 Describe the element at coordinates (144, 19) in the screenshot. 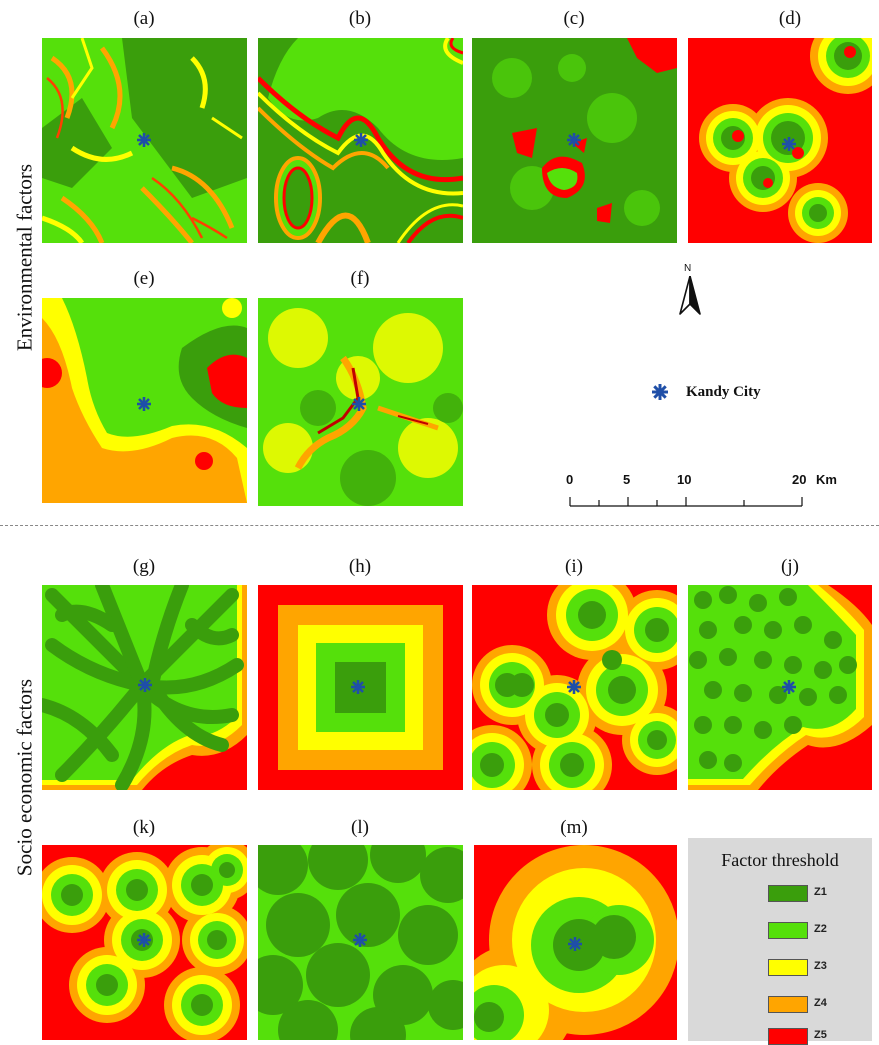

I see `panel-label-a: (a)` at that location.